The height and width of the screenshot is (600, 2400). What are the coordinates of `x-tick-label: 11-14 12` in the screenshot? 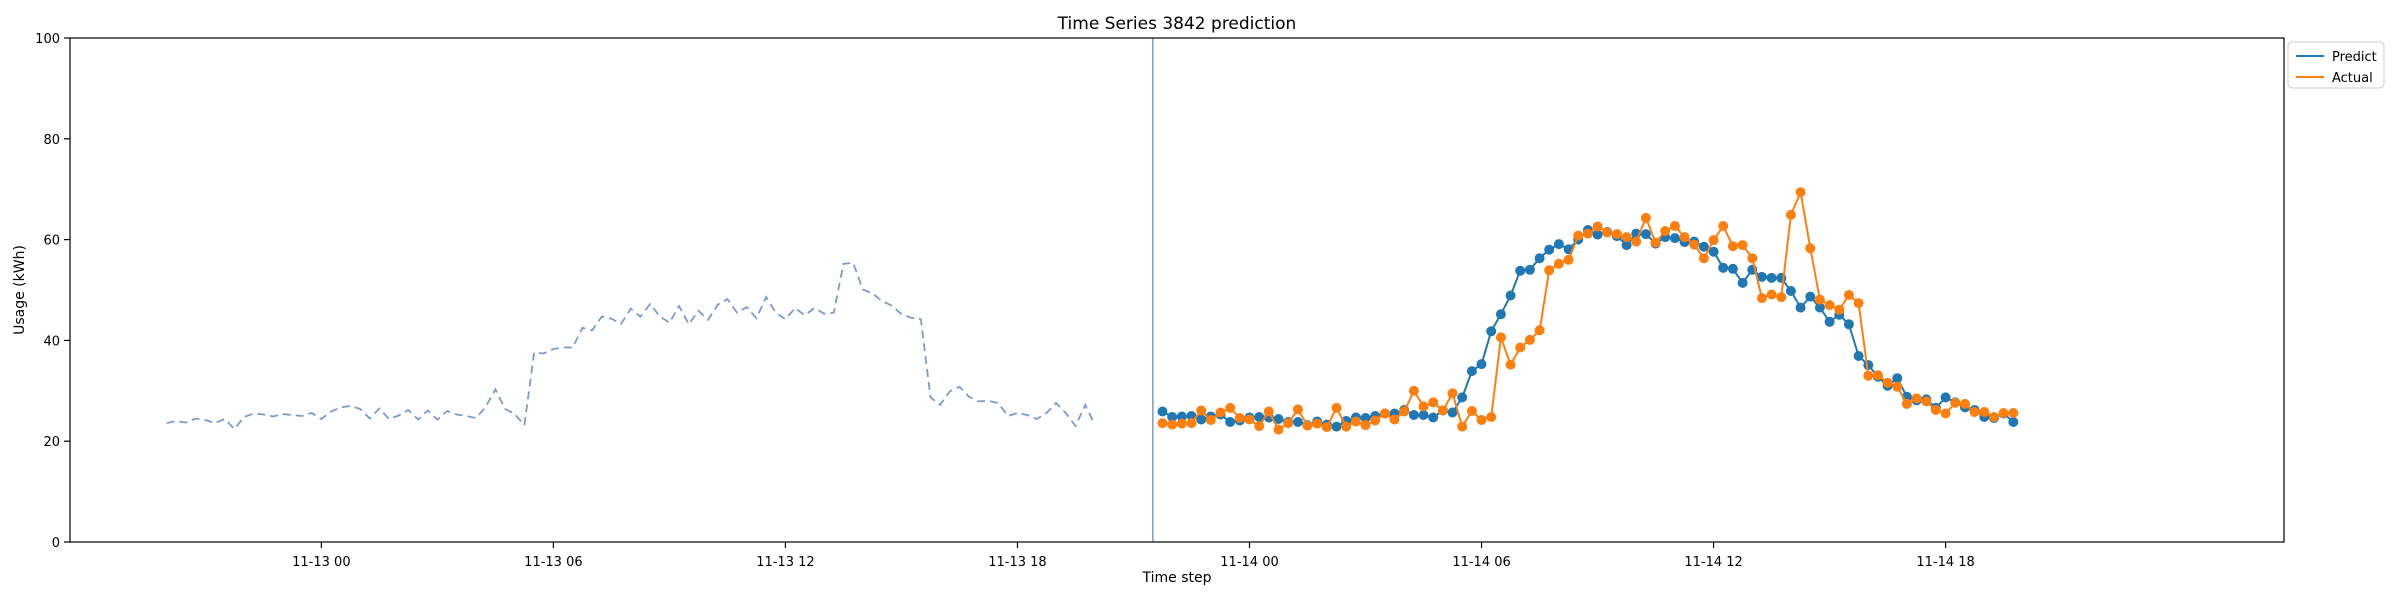 It's located at (1713, 562).